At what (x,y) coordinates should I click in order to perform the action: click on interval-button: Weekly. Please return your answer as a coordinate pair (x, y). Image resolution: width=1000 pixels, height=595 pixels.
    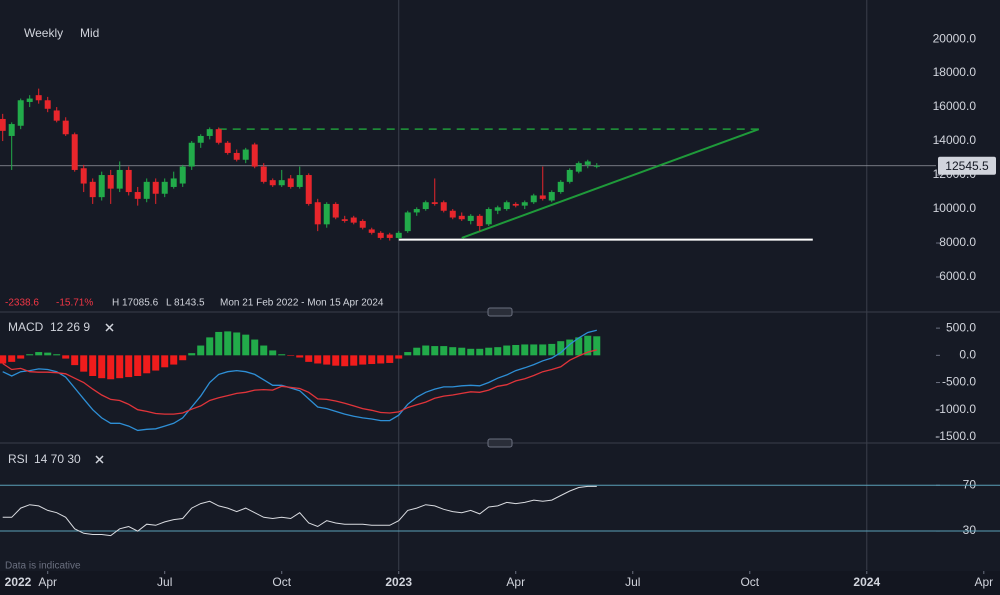
    Looking at the image, I should click on (43, 33).